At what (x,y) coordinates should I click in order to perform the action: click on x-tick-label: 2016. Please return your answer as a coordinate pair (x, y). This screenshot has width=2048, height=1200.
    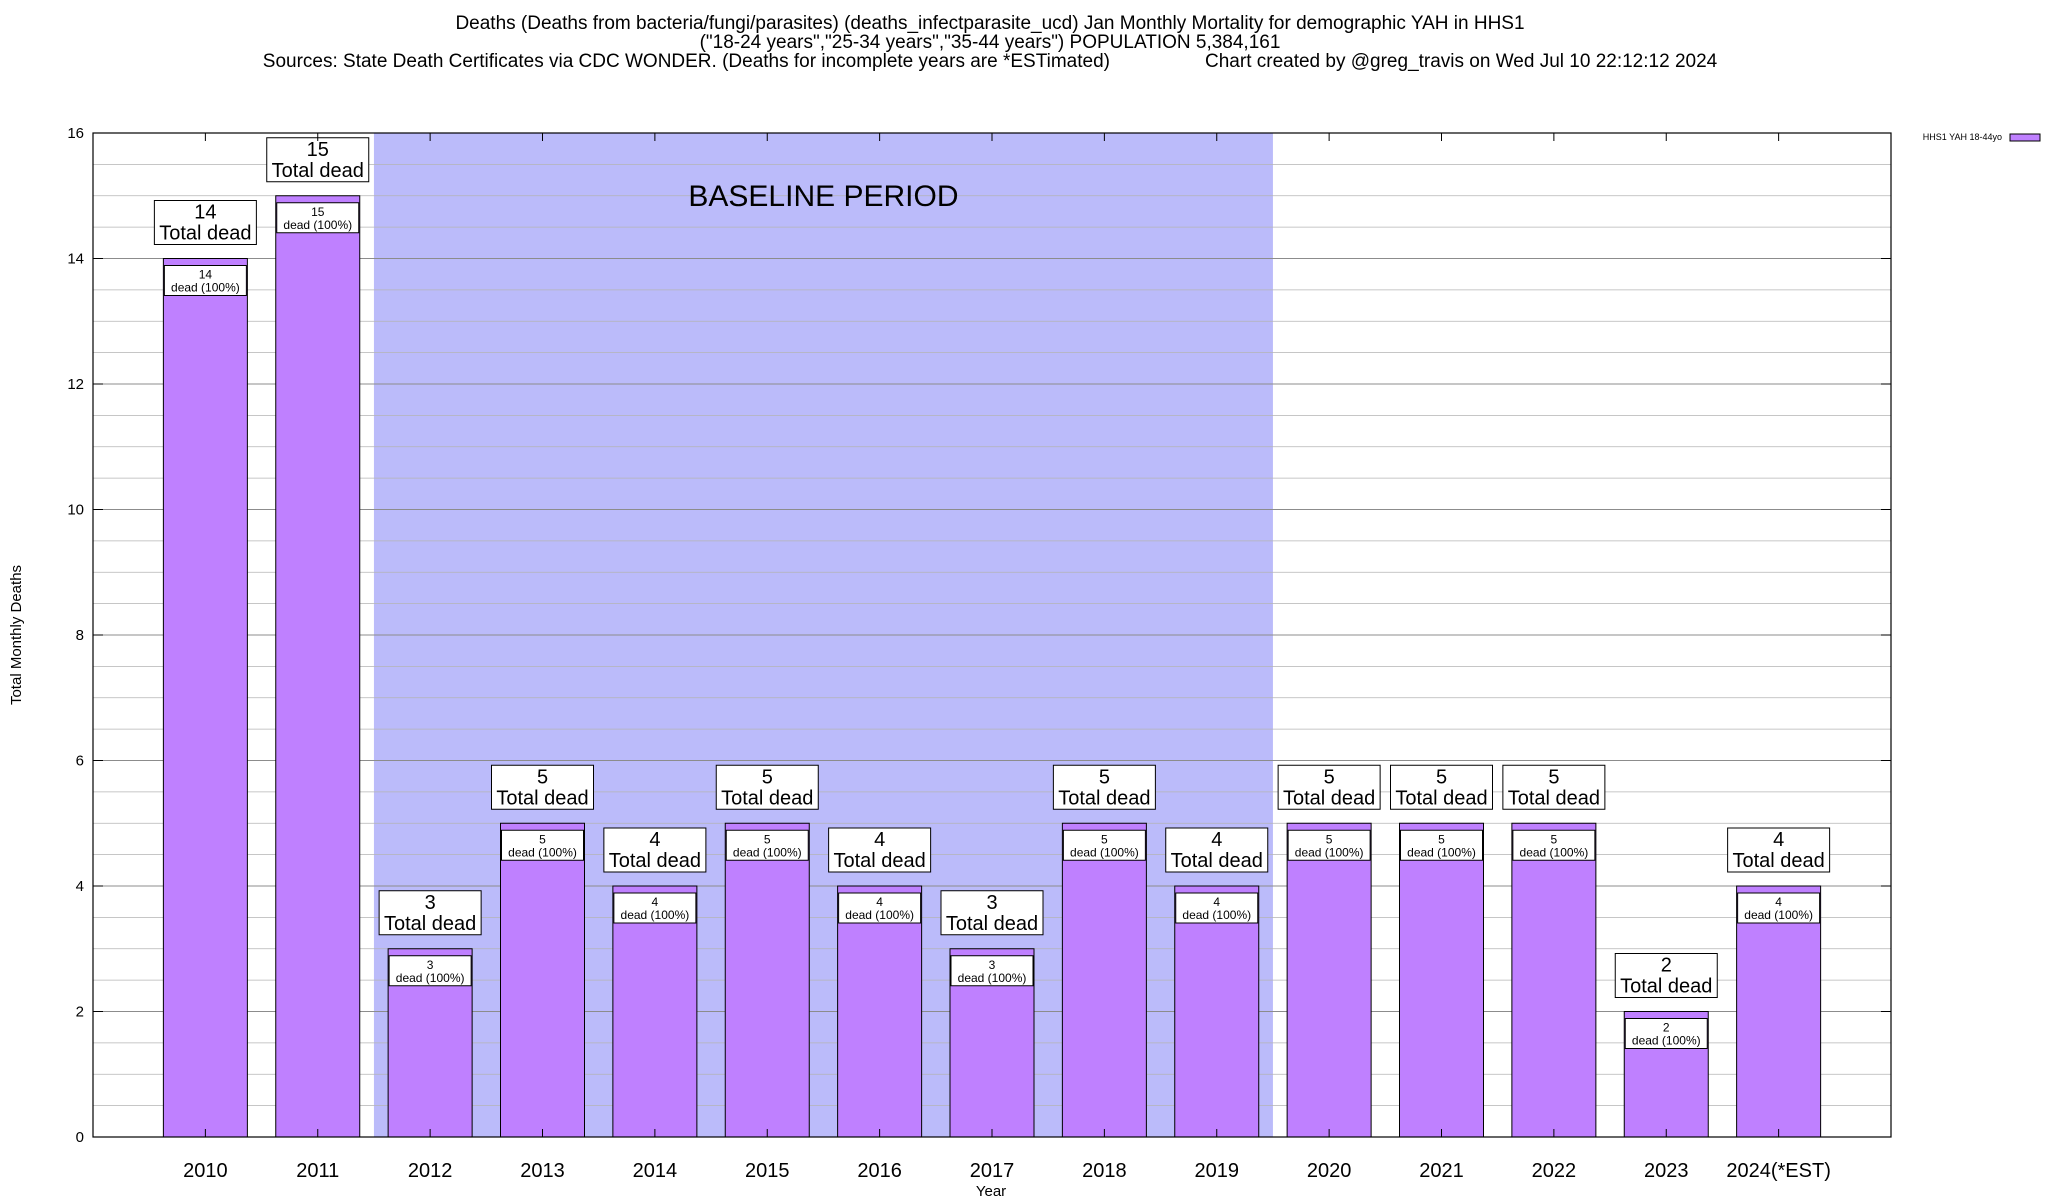
    Looking at the image, I should click on (879, 1171).